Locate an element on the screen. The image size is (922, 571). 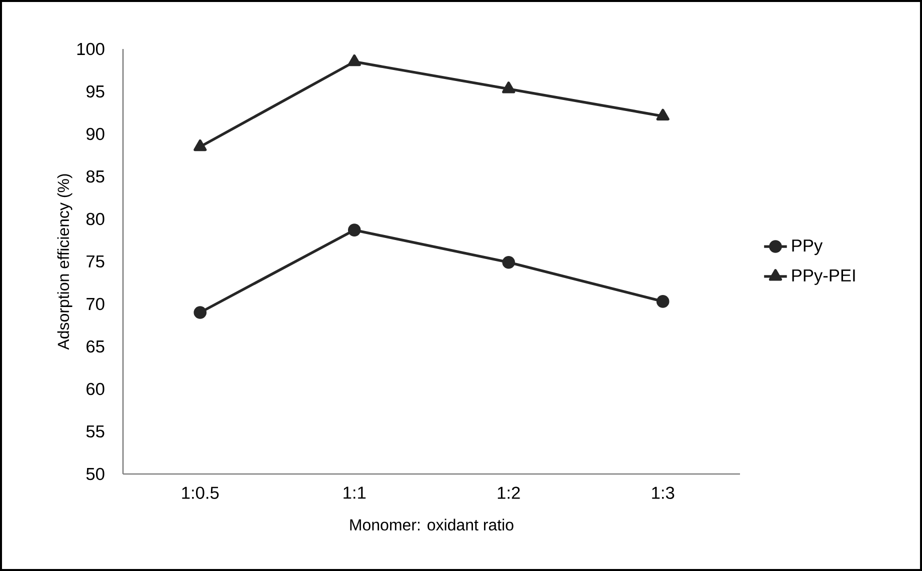
y-tick-label: 50 is located at coordinates (95, 474).